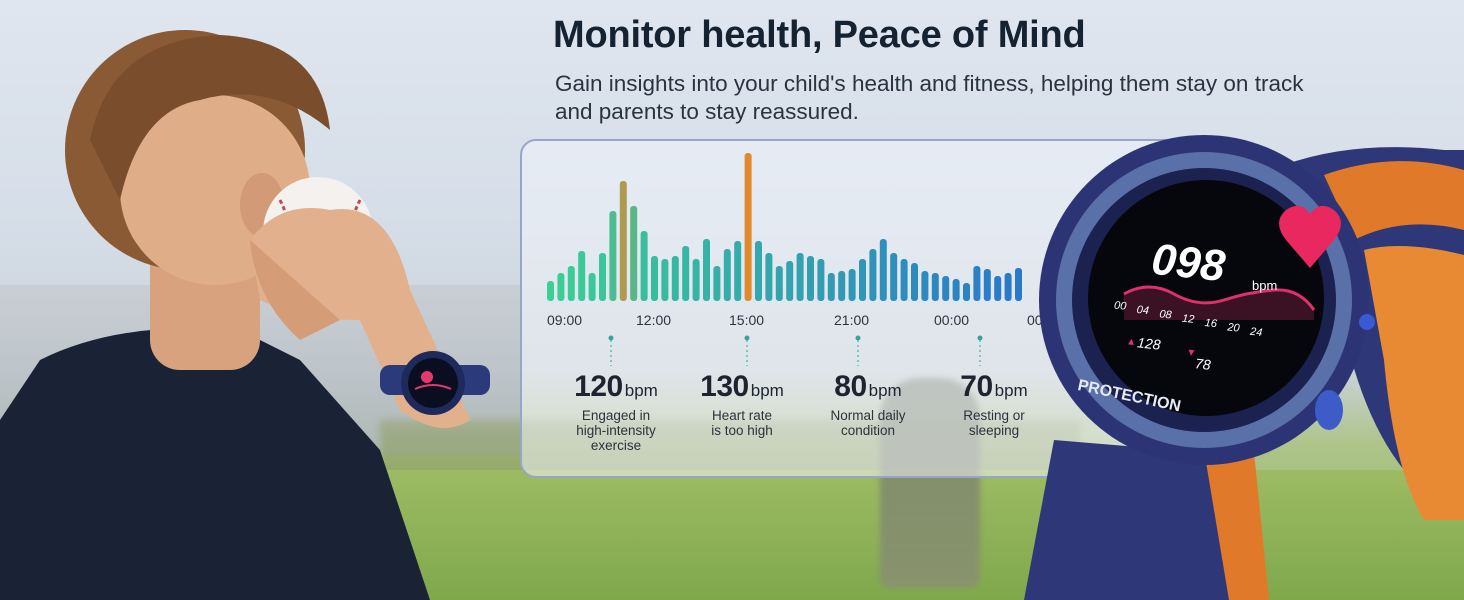 This screenshot has width=1464, height=600. Describe the element at coordinates (1255, 332) in the screenshot. I see `watch-hour-label: 24` at that location.